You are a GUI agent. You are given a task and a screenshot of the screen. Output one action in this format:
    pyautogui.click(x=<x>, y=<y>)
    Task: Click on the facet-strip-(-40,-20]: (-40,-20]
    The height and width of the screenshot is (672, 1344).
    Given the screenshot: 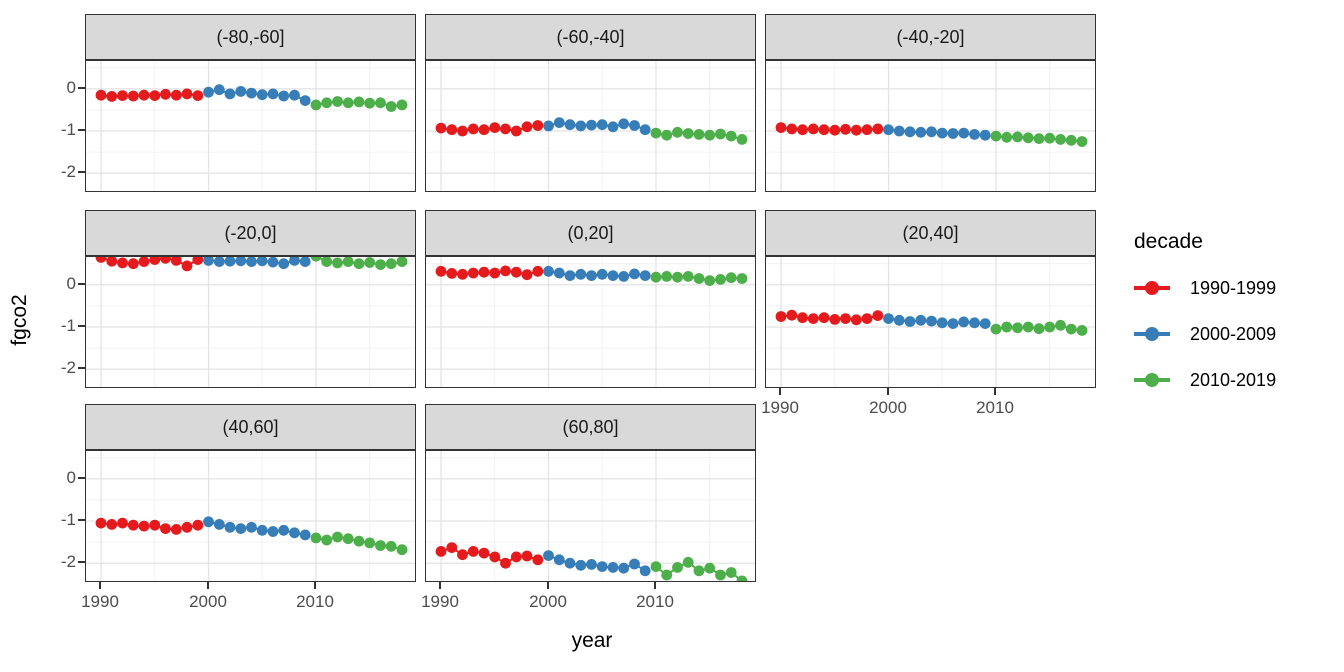 What is the action you would take?
    pyautogui.click(x=930, y=37)
    